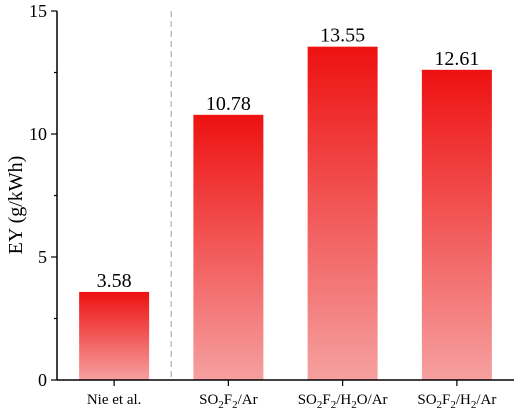 This screenshot has width=520, height=416. What do you see at coordinates (114, 400) in the screenshot?
I see `category-label-0: Nie et al.` at bounding box center [114, 400].